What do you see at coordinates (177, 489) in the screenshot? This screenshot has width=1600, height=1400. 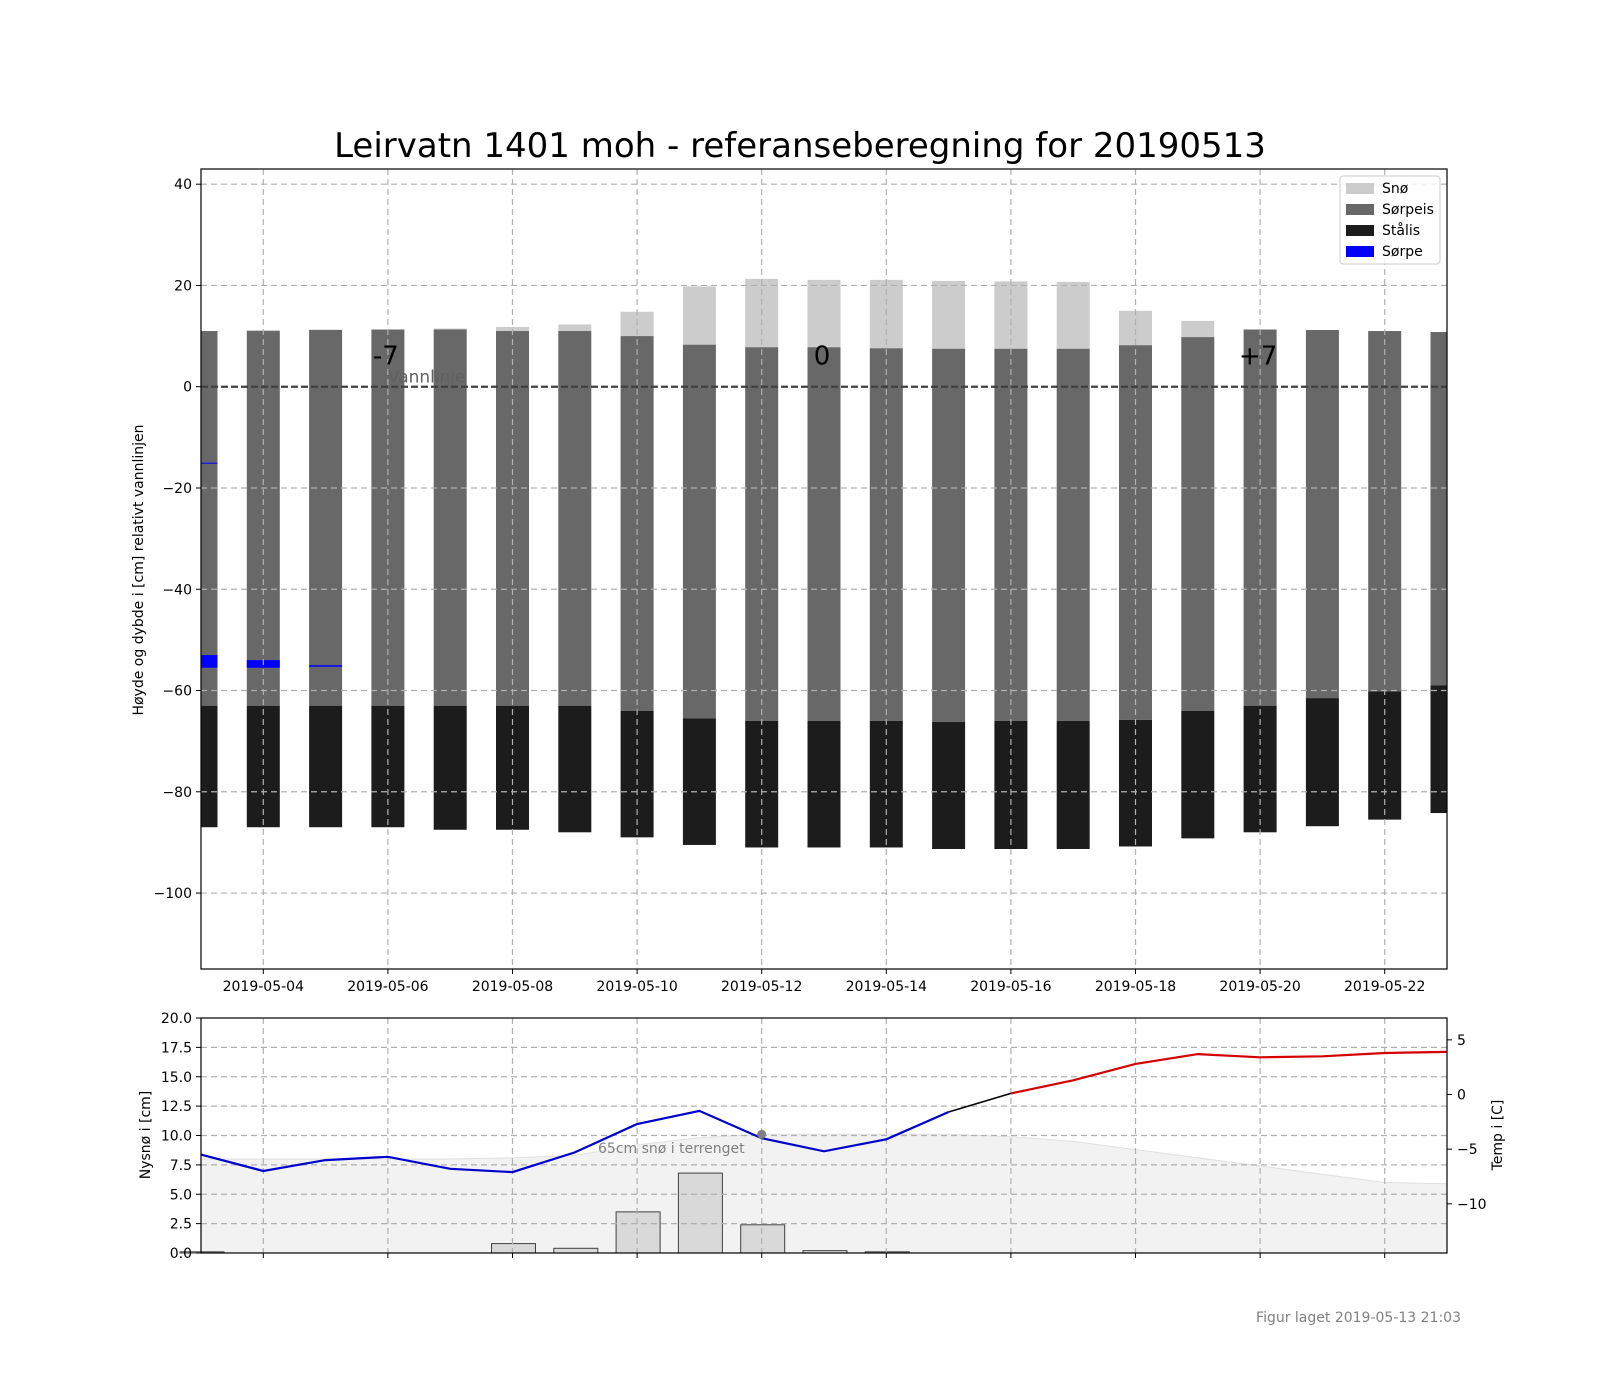 I see `top-y-tick-label: −20` at bounding box center [177, 489].